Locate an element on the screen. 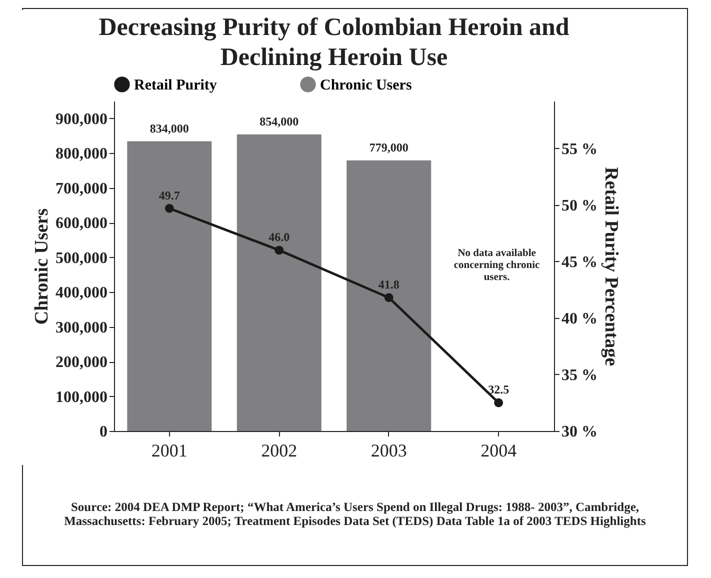 This screenshot has height=578, width=711. y2-tick-label: 45 % is located at coordinates (580, 262).